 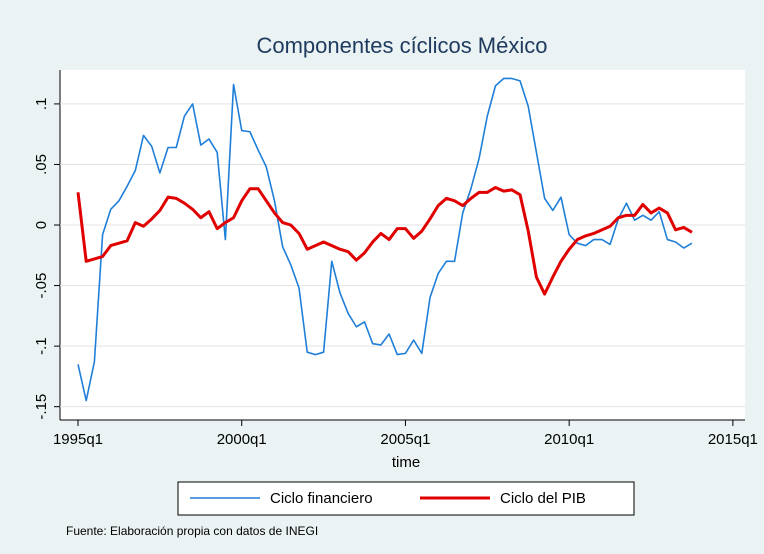 I want to click on y-tick-label: -.05, so click(x=41, y=286).